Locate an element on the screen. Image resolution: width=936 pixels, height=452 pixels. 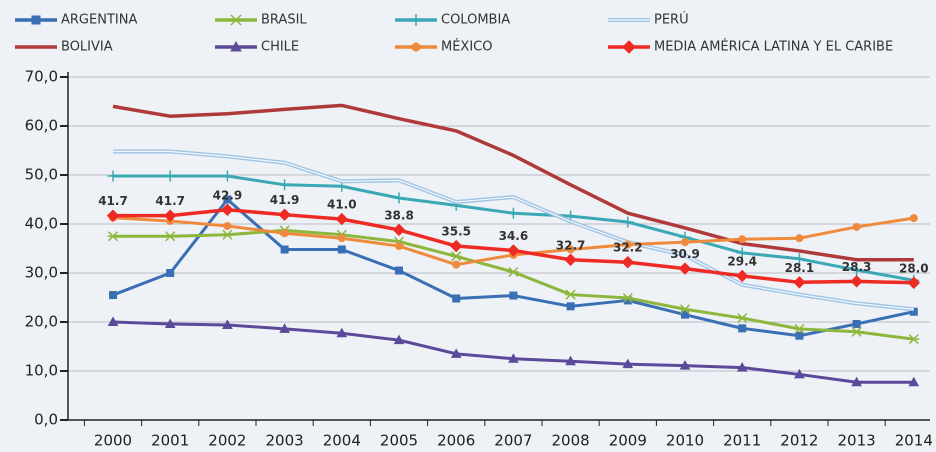
x-tick-label: 2011 is located at coordinates (742, 441).